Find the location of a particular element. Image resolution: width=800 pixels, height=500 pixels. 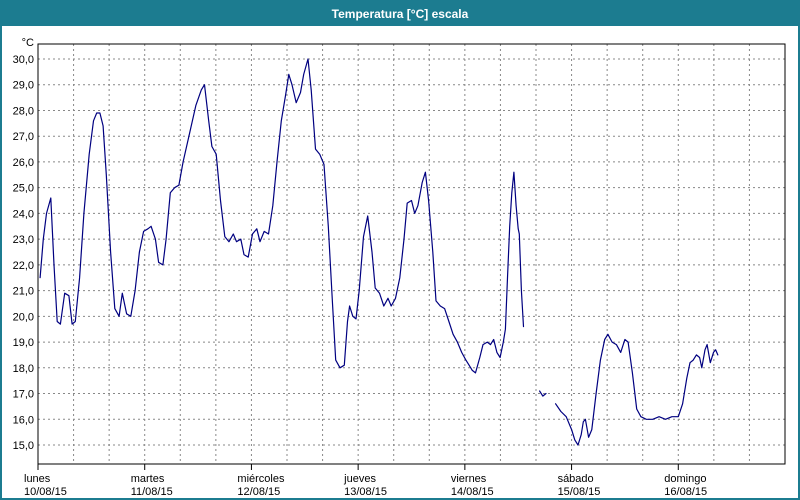

svg-text: 28,0 is located at coordinates (23, 111).